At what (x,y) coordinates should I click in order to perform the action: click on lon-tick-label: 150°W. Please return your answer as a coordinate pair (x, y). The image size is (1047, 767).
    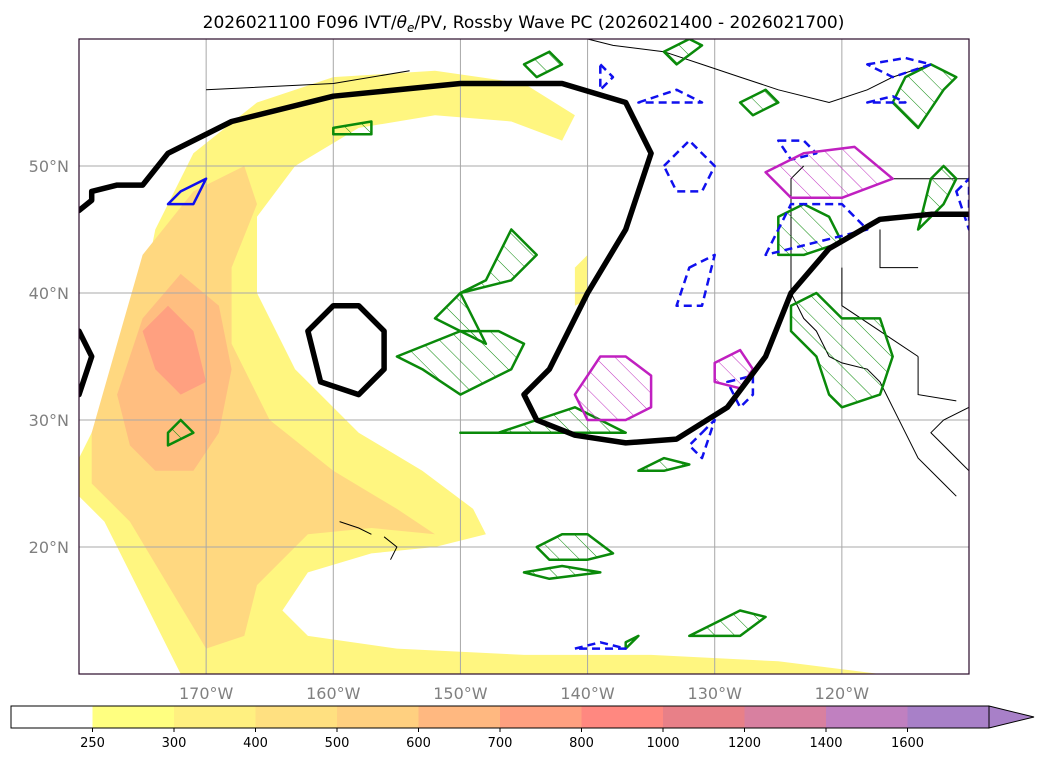
    Looking at the image, I should click on (460, 693).